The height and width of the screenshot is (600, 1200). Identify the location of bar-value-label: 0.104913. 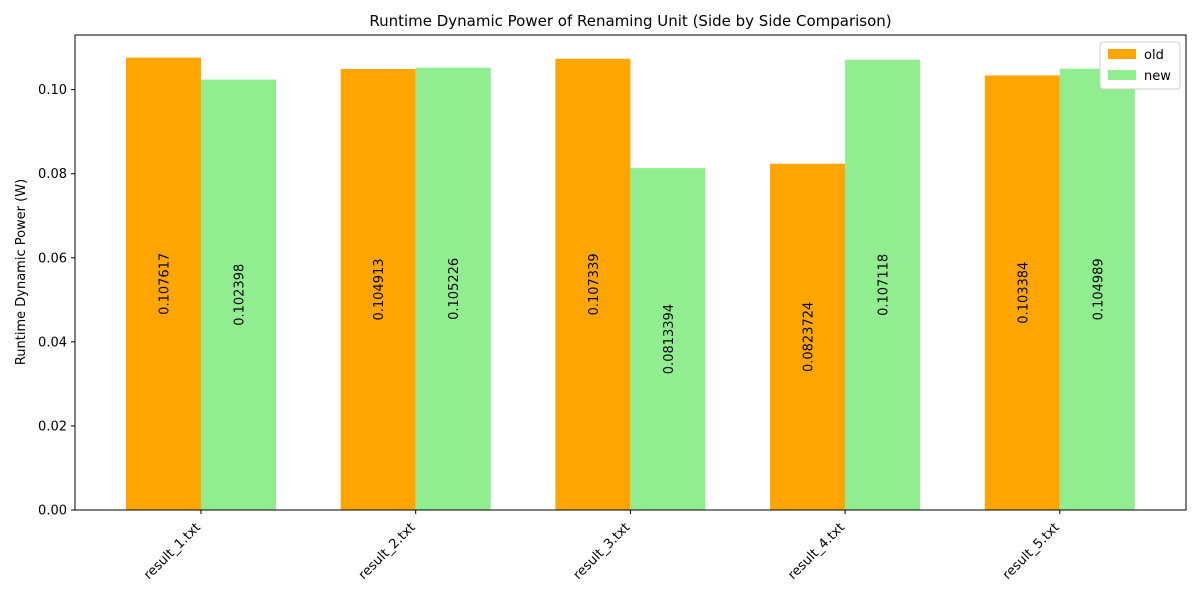
(379, 289).